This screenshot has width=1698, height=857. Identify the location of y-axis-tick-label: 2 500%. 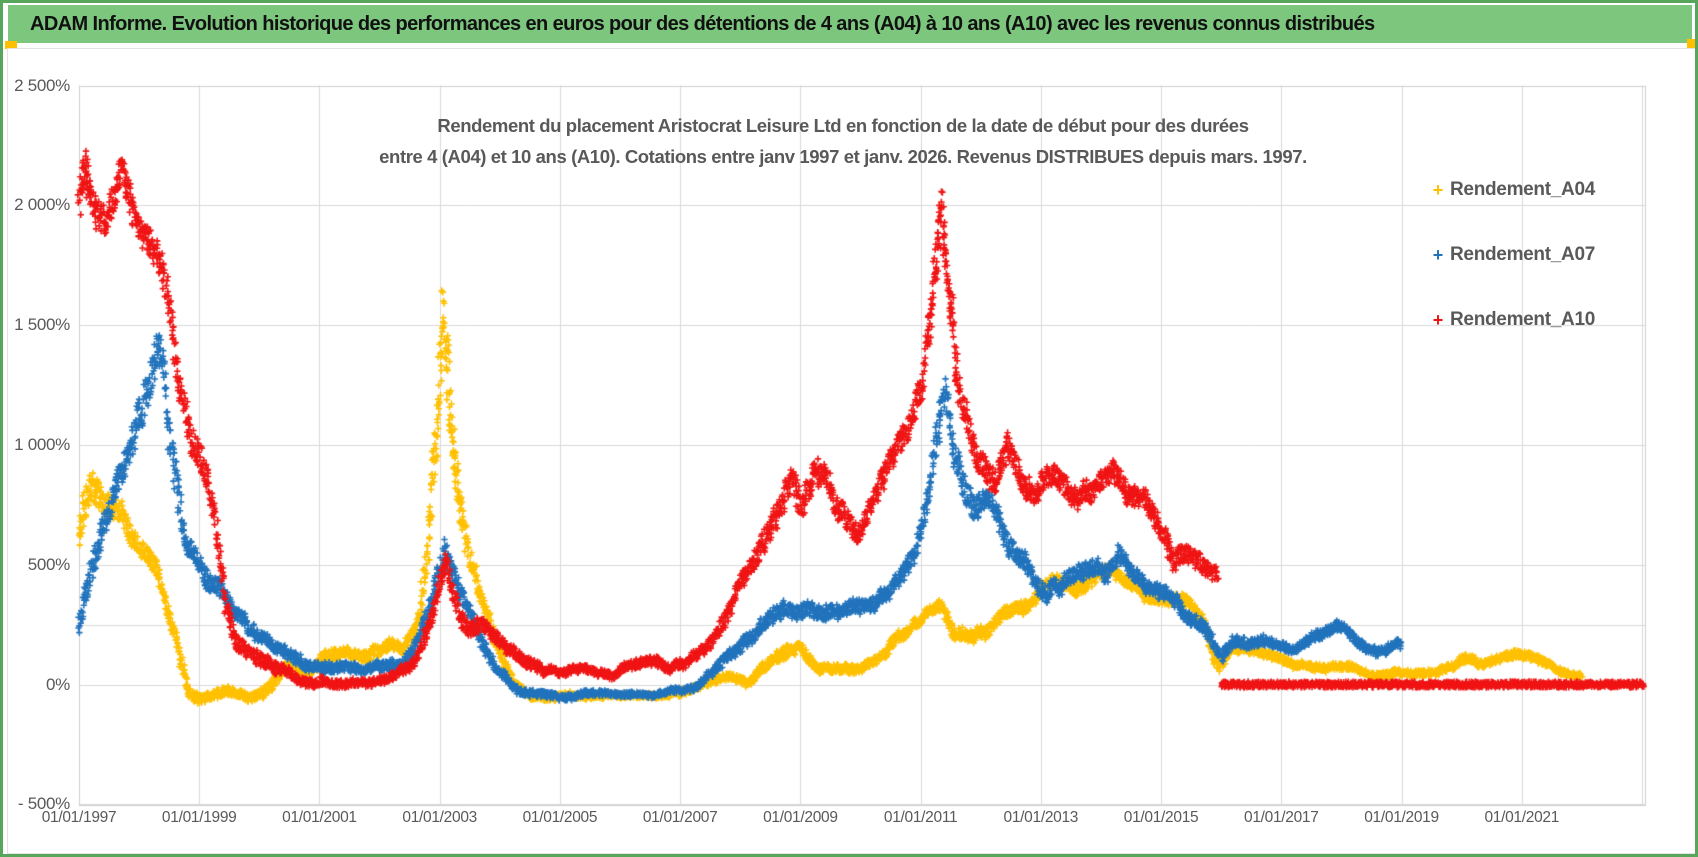
(42, 85).